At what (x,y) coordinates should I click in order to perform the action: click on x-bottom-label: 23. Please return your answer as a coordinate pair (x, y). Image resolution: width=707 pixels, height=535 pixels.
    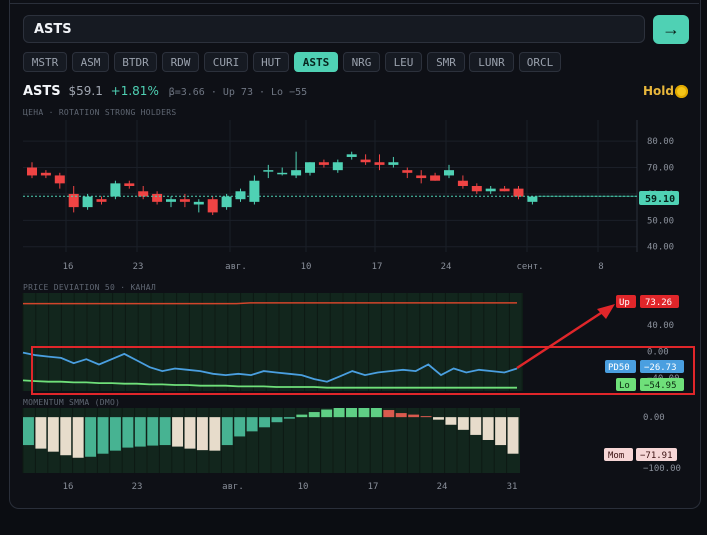
    Looking at the image, I should click on (137, 487).